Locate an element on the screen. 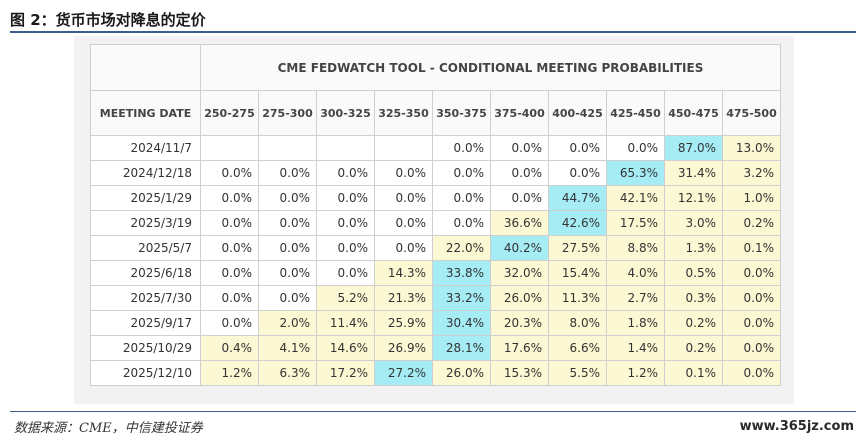 The height and width of the screenshot is (442, 864). probability-cell: 17.5% is located at coordinates (635, 223).